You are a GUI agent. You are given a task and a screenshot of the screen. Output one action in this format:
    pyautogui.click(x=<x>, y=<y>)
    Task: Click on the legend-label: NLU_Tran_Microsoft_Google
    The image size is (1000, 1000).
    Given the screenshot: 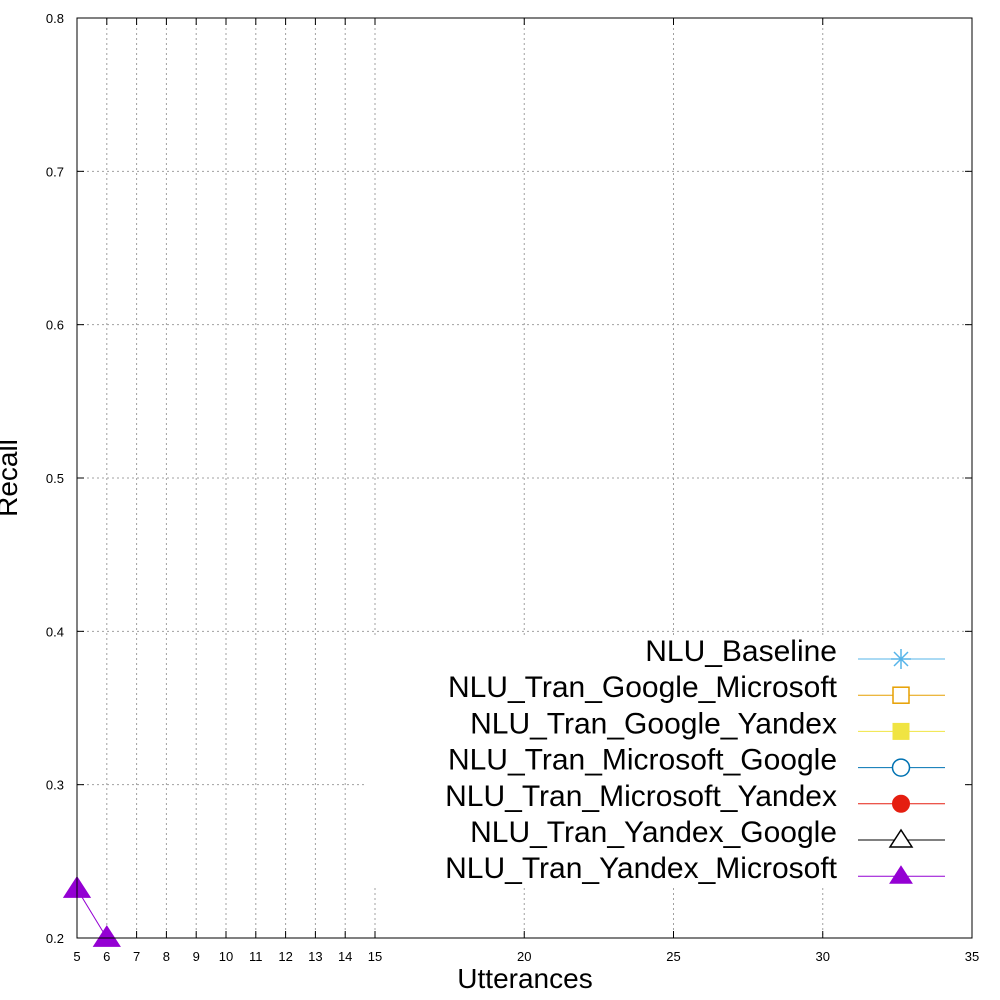 What is the action you would take?
    pyautogui.click(x=642, y=760)
    